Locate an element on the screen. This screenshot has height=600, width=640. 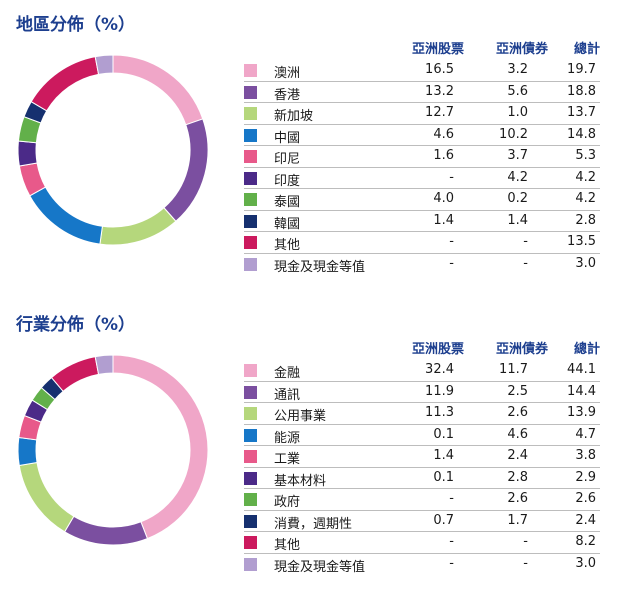
table-row: 新加坡 12.7 1.0 13.7 is located at coordinates (422, 114).